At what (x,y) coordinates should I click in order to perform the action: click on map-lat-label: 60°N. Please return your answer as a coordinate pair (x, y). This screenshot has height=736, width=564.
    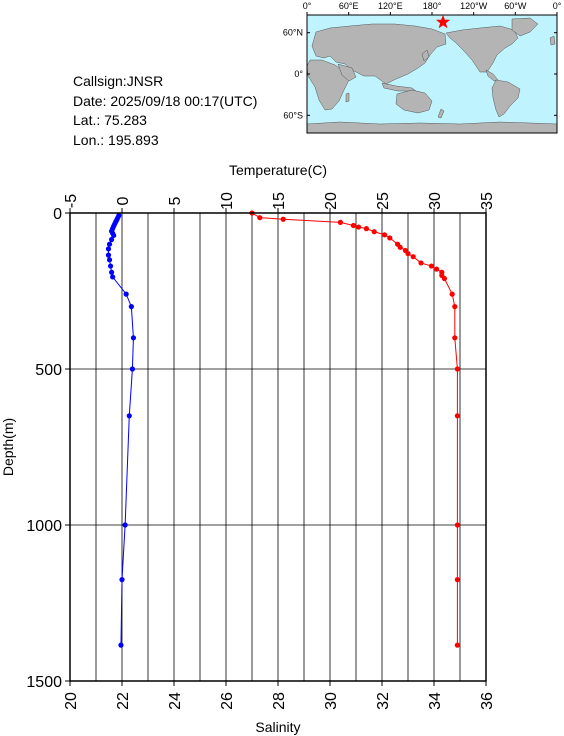
    Looking at the image, I should click on (293, 33).